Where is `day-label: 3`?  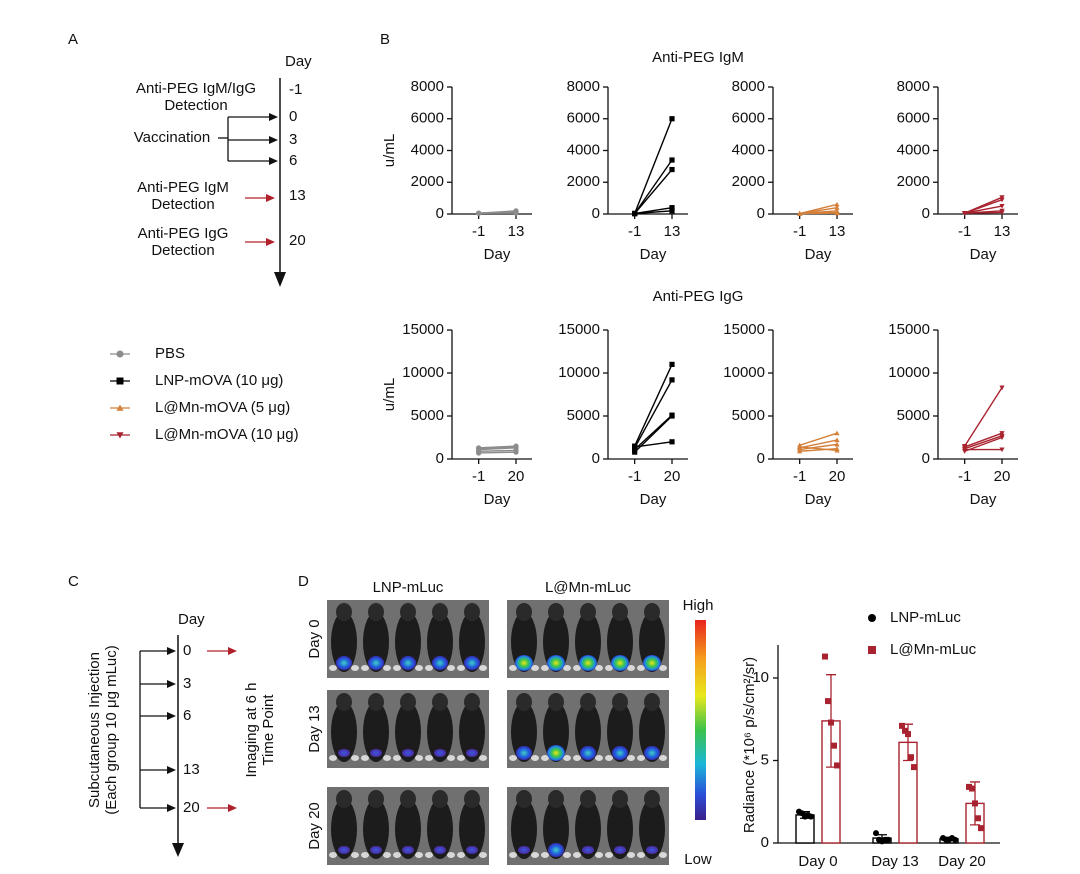 day-label: 3 is located at coordinates (293, 139).